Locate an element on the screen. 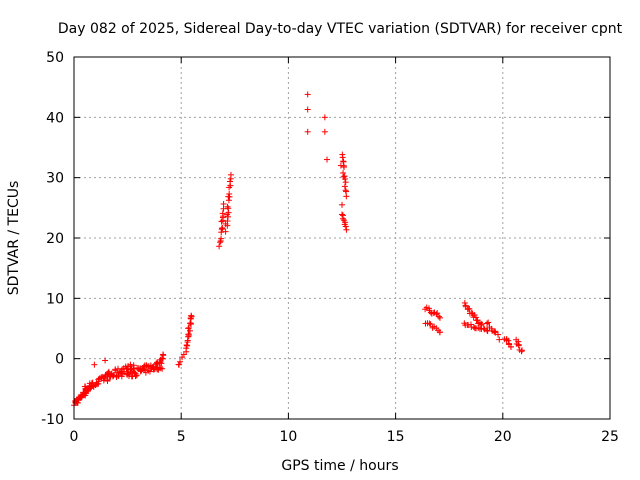 This screenshot has width=640, height=480. y-axis-label: SDTVAR / TECUs is located at coordinates (14, 238).